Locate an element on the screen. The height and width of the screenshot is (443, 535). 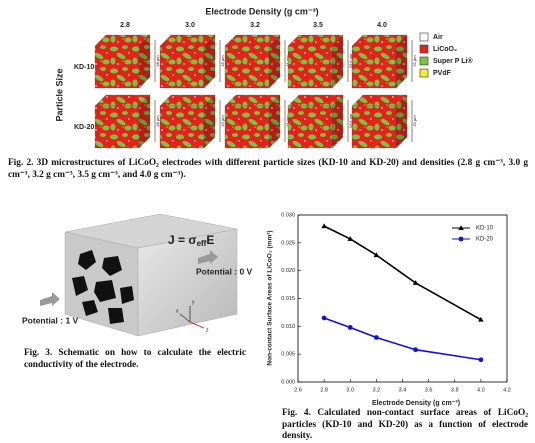
x-tick-label: 3.4 is located at coordinates (403, 390).